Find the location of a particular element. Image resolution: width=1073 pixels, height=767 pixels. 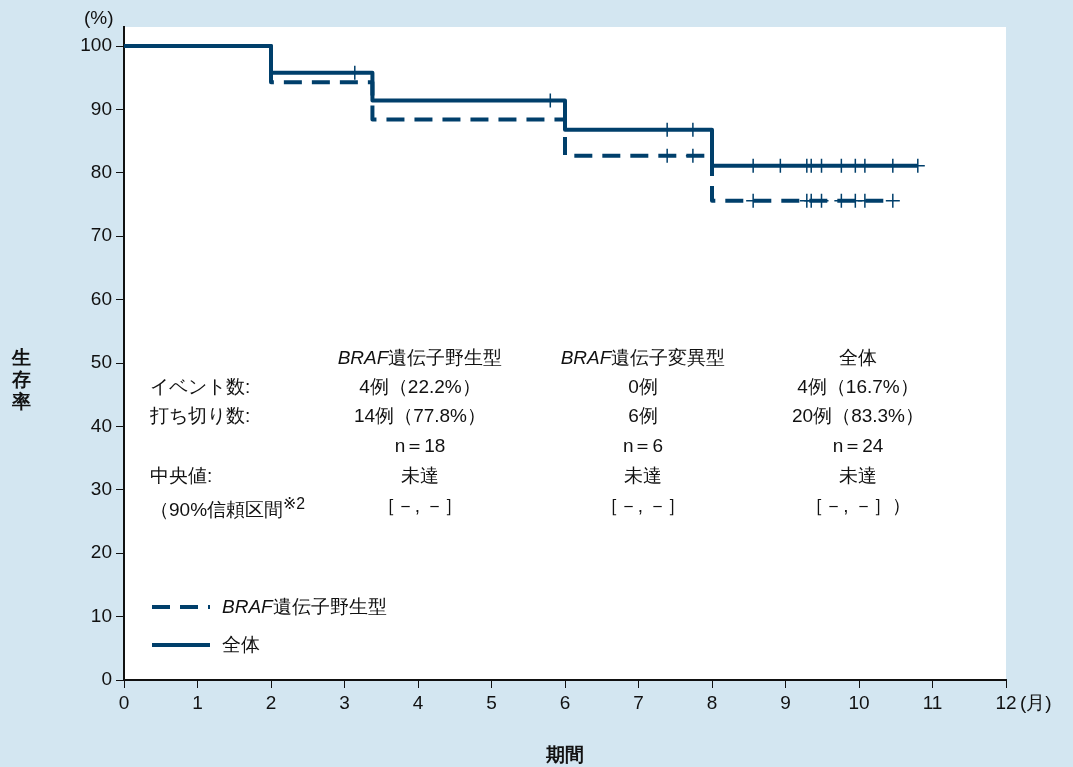

y-axis-title: 生存率 is located at coordinates (21, 380).